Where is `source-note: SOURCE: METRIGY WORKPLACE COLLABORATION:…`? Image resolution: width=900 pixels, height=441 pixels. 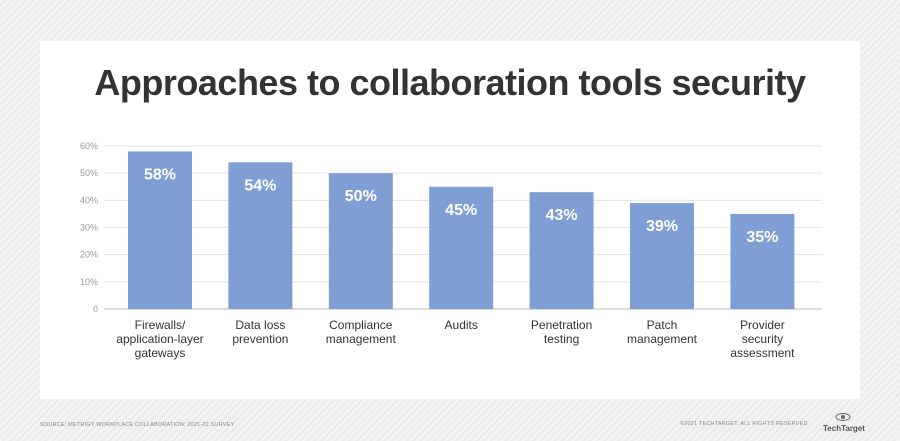
source-note: SOURCE: METRIGY WORKPLACE COLLABORATION:… is located at coordinates (137, 425).